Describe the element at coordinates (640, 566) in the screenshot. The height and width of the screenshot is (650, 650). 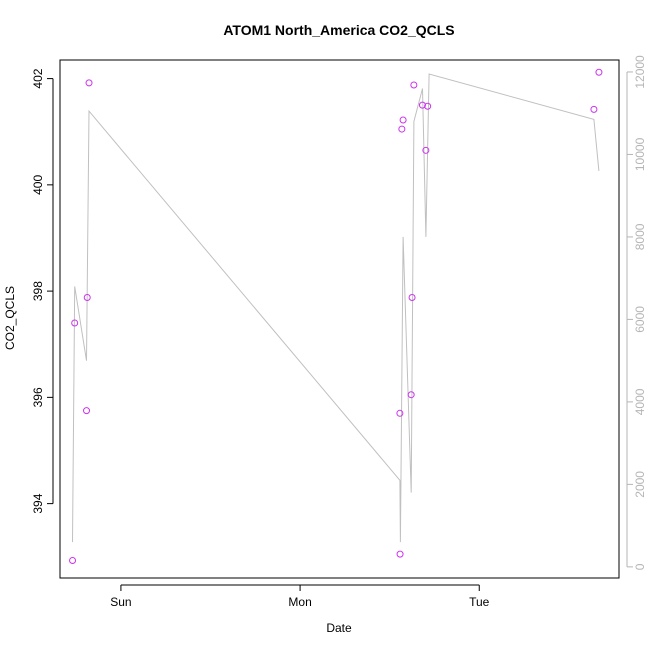
I see `y2-tick-label: 0` at that location.